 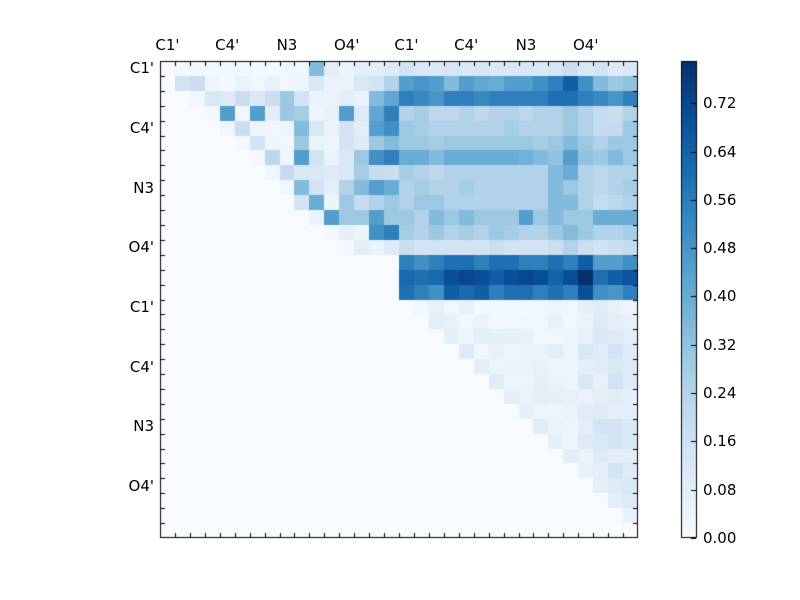 What do you see at coordinates (720, 103) in the screenshot?
I see `colorbar-tick-label: 0.72` at bounding box center [720, 103].